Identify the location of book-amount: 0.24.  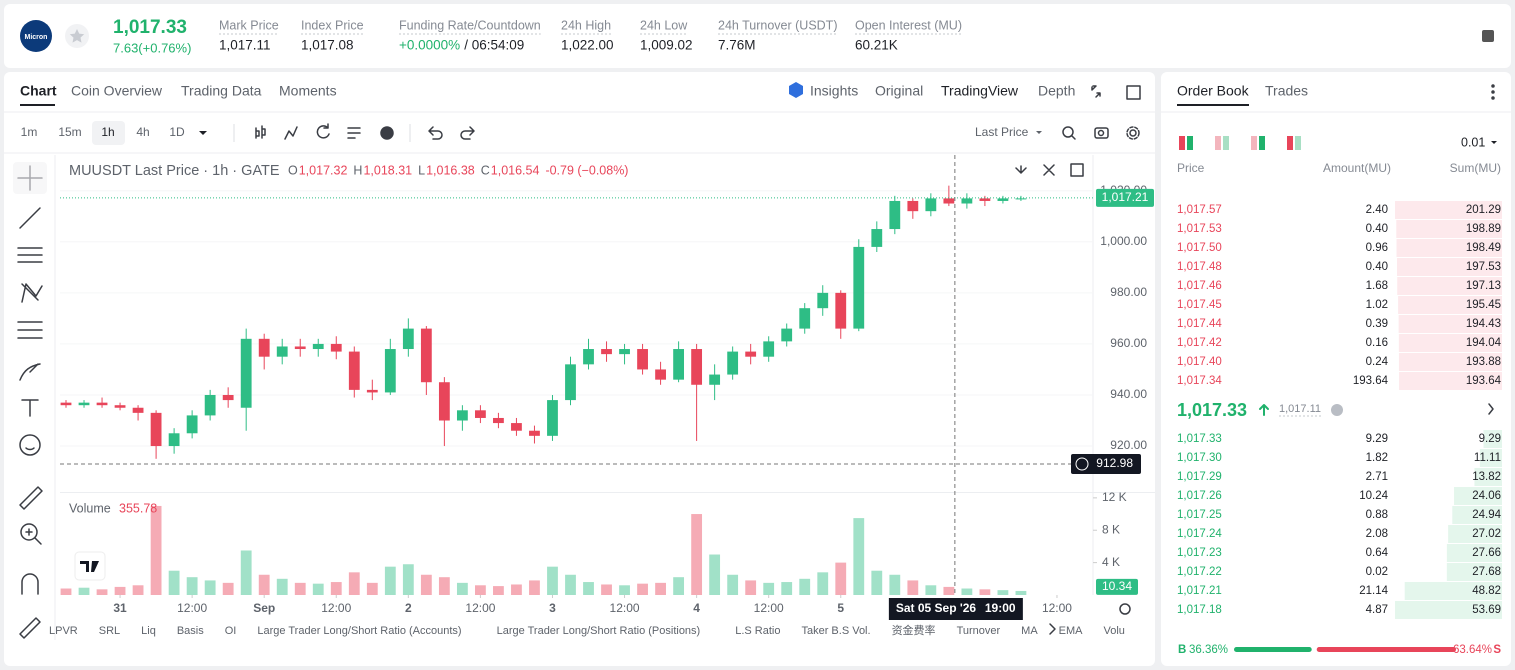
(1377, 362).